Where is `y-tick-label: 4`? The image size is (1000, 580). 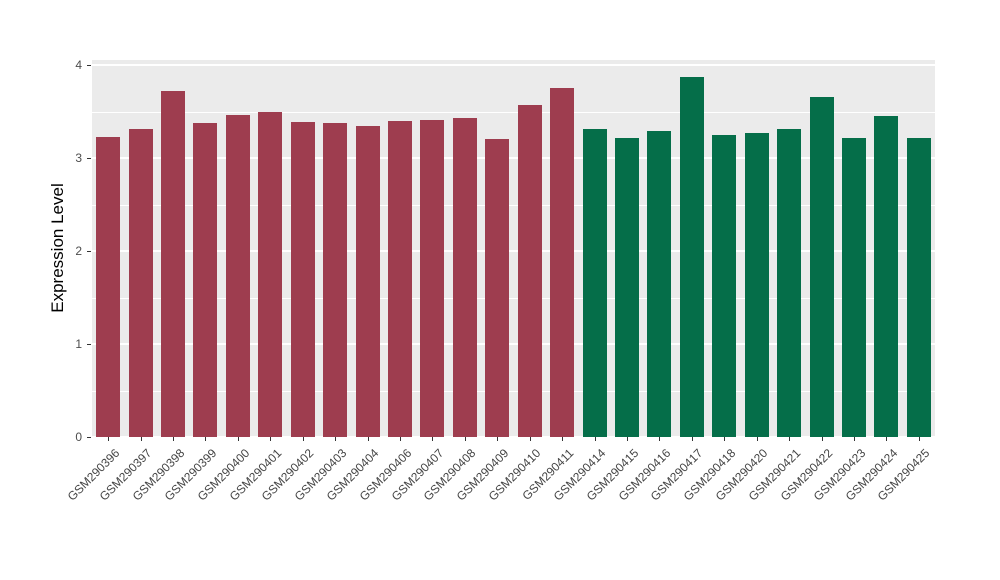 y-tick-label: 4 is located at coordinates (78, 65).